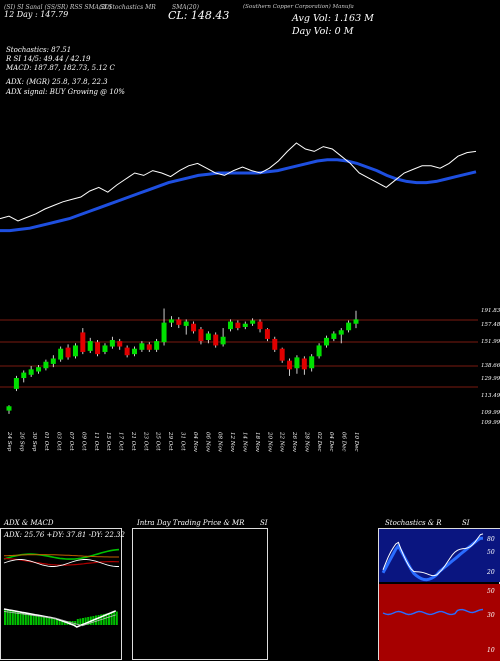  I want to click on price-tick-label: 191.83, so click(490, 311).